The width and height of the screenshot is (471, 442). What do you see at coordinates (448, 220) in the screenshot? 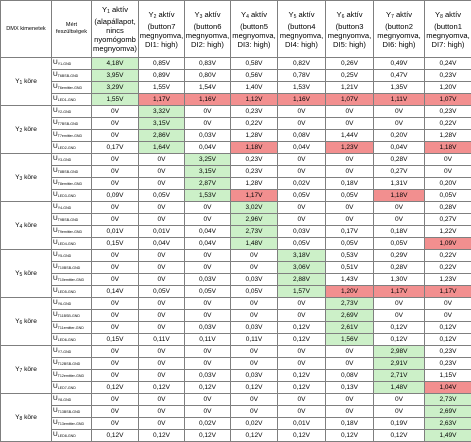
I see `voltage-cell: 0,27V` at bounding box center [448, 220].